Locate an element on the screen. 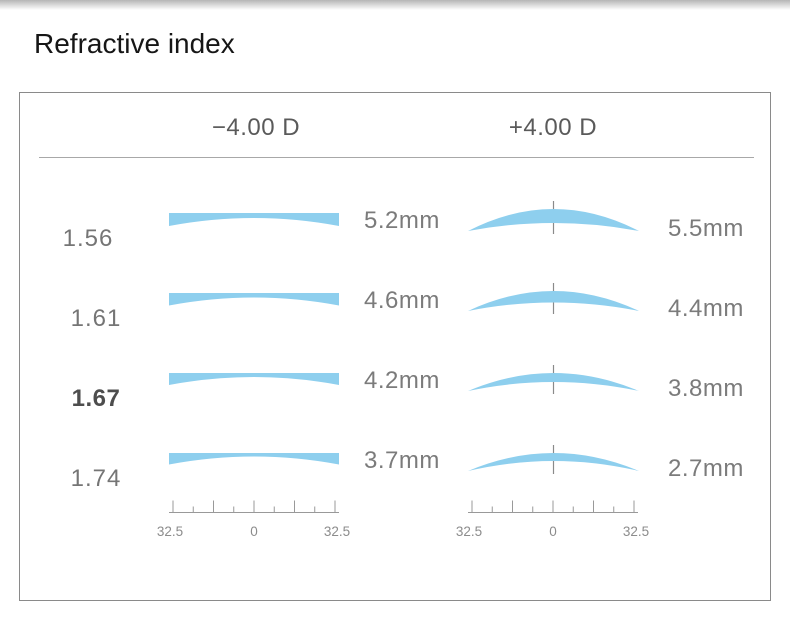  refractive-index-label: 1.74 is located at coordinates (96, 478).